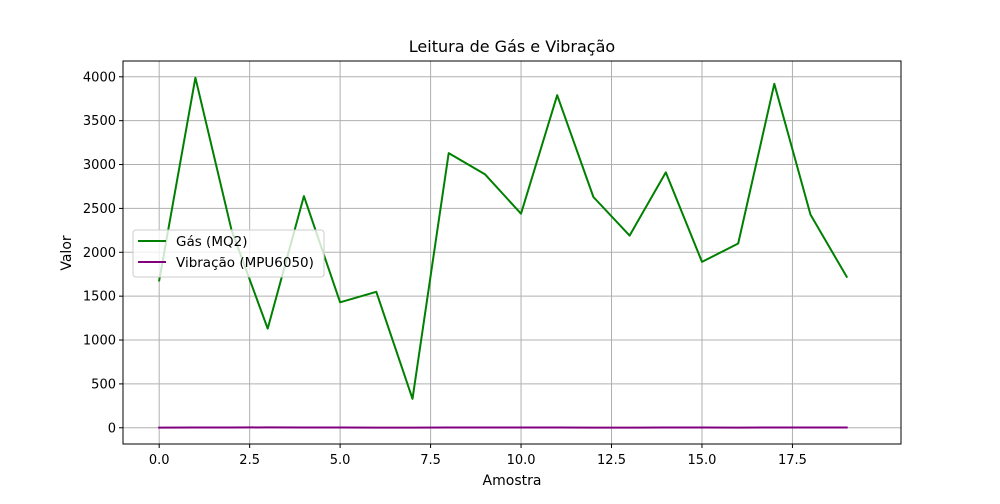 Image resolution: width=1000 pixels, height=504 pixels. Describe the element at coordinates (99, 77) in the screenshot. I see `y-tick-label: 4000` at that location.